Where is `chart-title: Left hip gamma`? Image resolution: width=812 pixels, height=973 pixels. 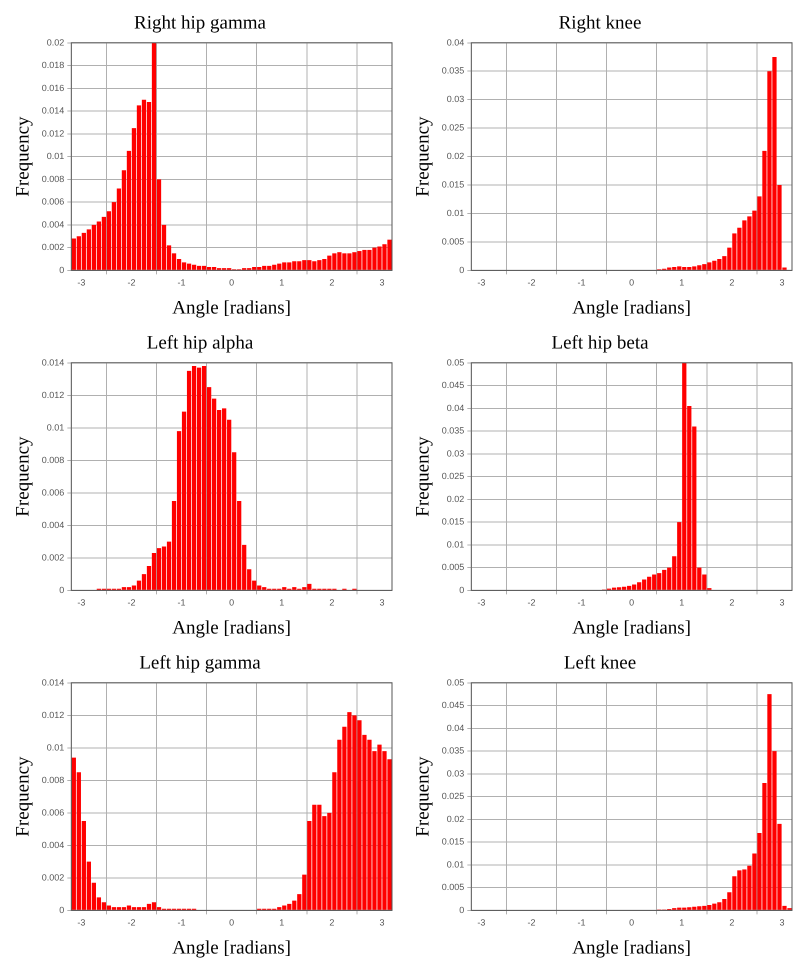
chart-title: Left hip gamma is located at coordinates (200, 663).